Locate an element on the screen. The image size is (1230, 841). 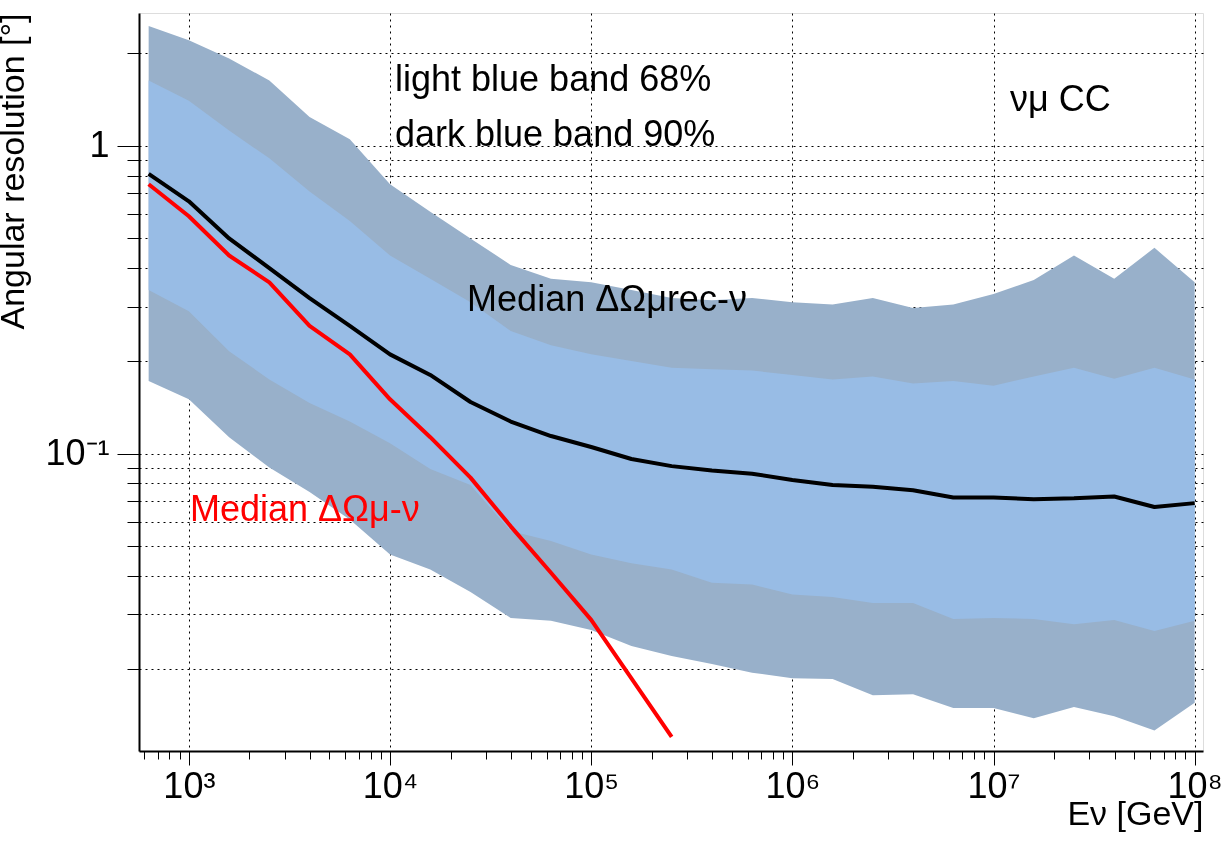
series-label: Median ΔΩμ-ν is located at coordinates (305, 508).